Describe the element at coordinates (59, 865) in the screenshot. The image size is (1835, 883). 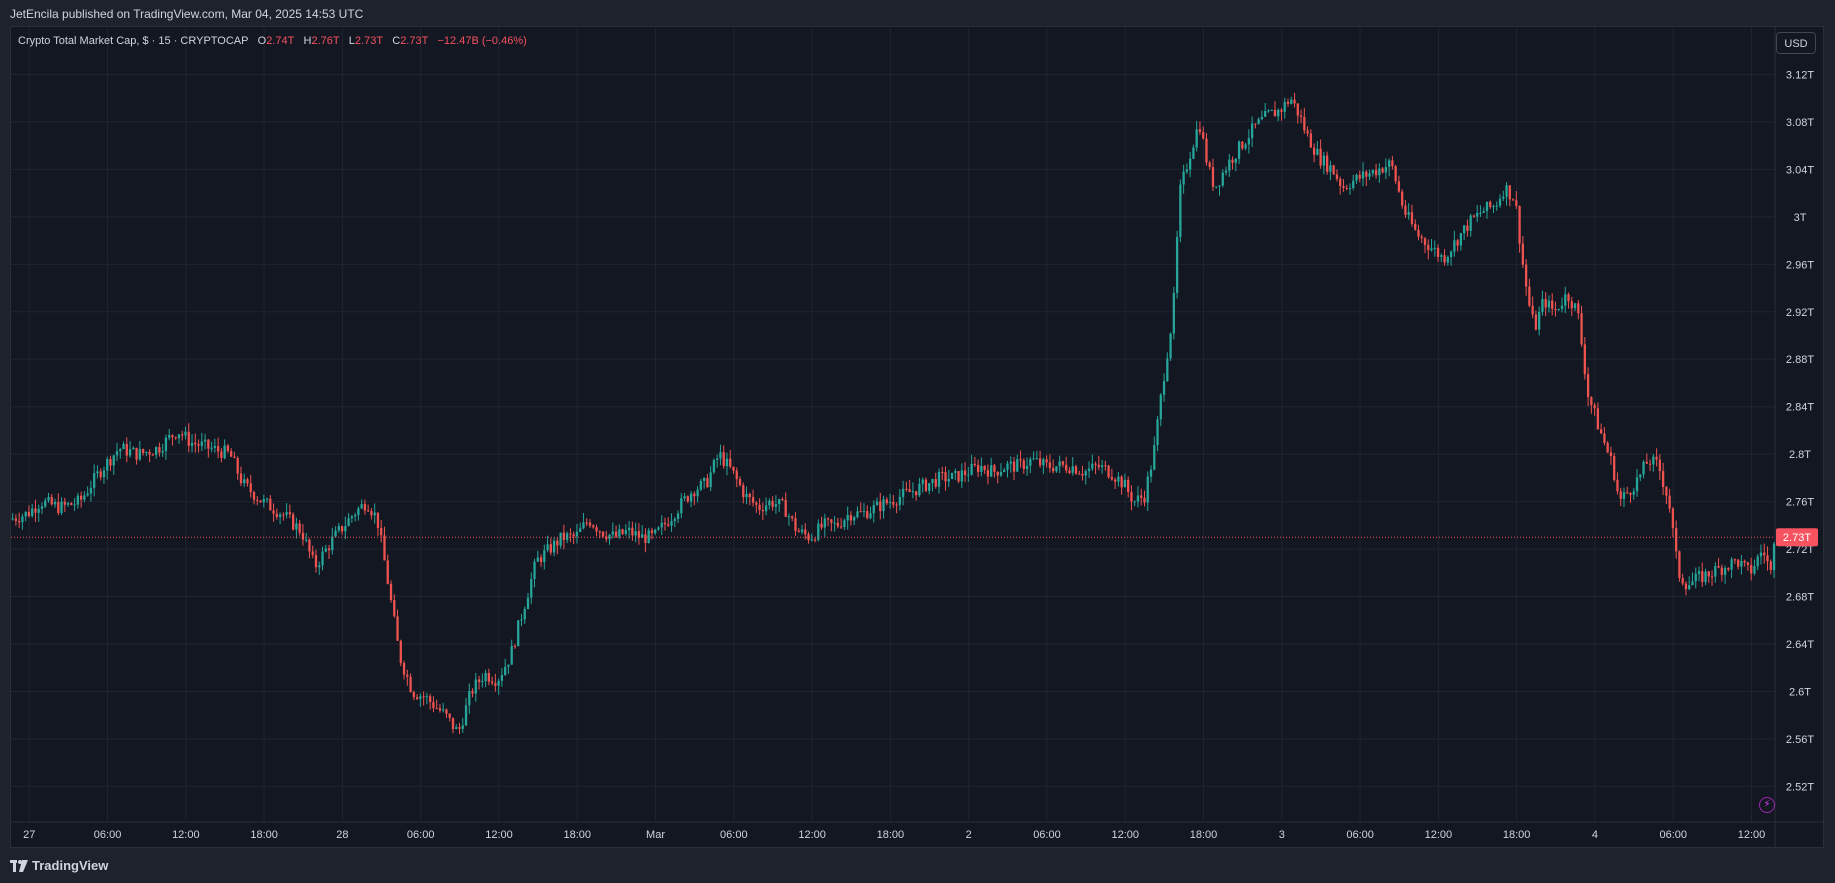
I see `tradingview-logo: TradingView` at that location.